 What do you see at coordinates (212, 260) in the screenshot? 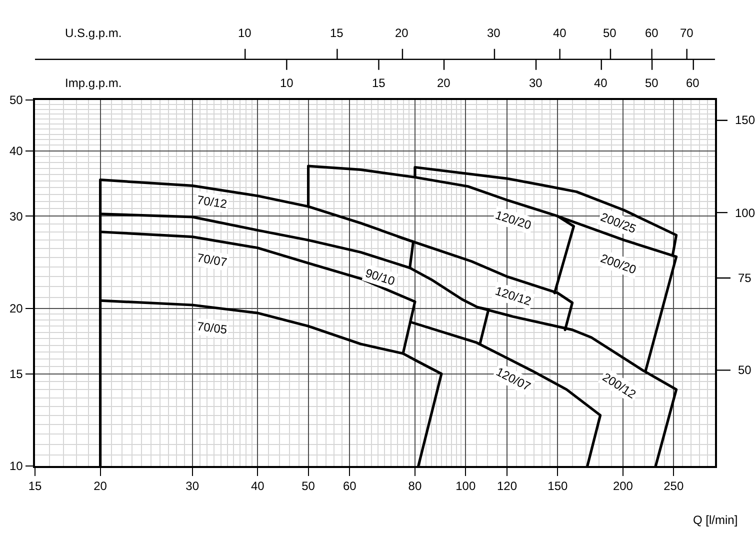
I see `text: 70/07` at bounding box center [212, 260].